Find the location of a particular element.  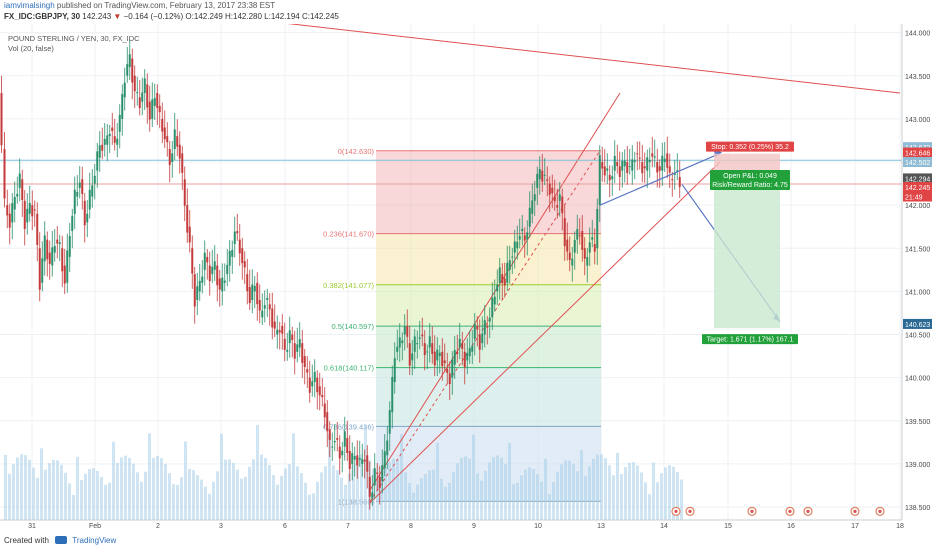

price-badge: 140.623 is located at coordinates (917, 325).